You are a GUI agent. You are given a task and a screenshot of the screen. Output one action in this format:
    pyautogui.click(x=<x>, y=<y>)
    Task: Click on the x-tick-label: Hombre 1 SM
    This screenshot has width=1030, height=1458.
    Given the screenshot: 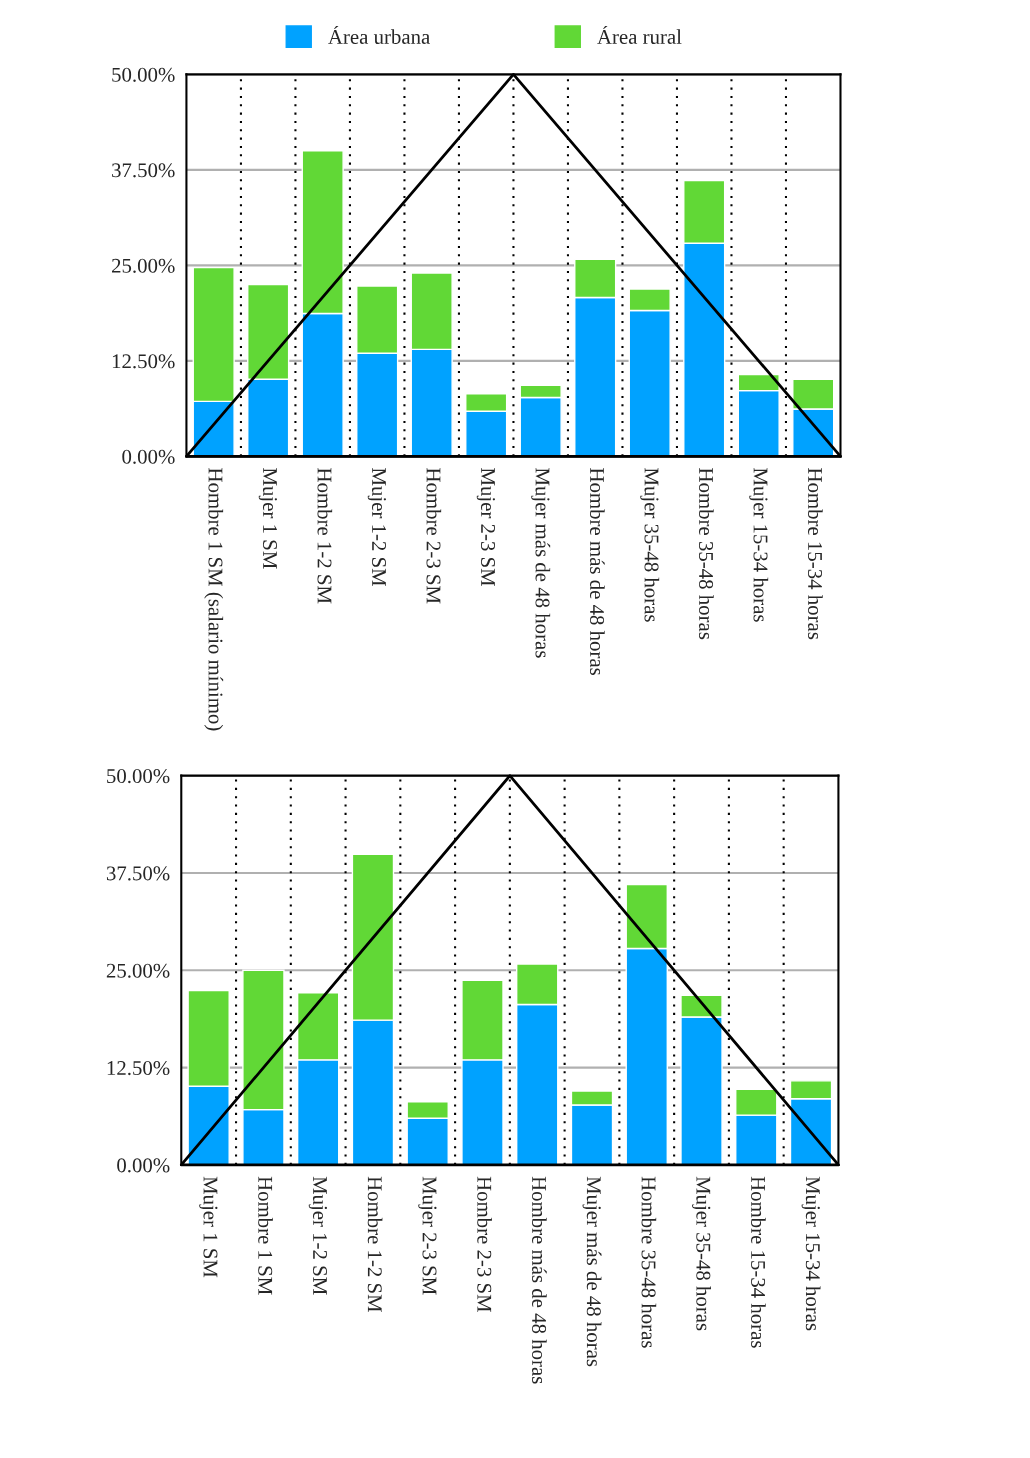 What is the action you would take?
    pyautogui.click(x=265, y=1235)
    